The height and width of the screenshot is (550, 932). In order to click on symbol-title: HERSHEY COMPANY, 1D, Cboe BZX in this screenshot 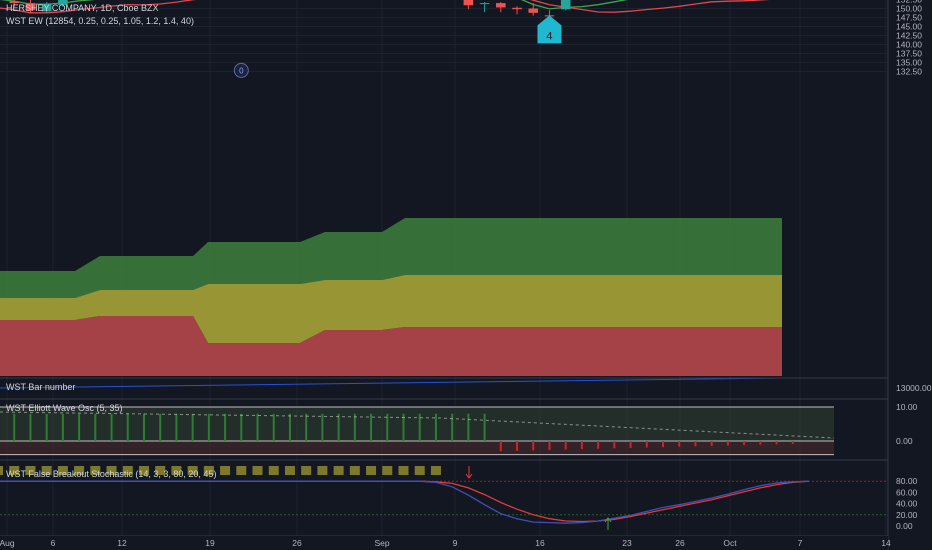, I will do `click(82, 8)`.